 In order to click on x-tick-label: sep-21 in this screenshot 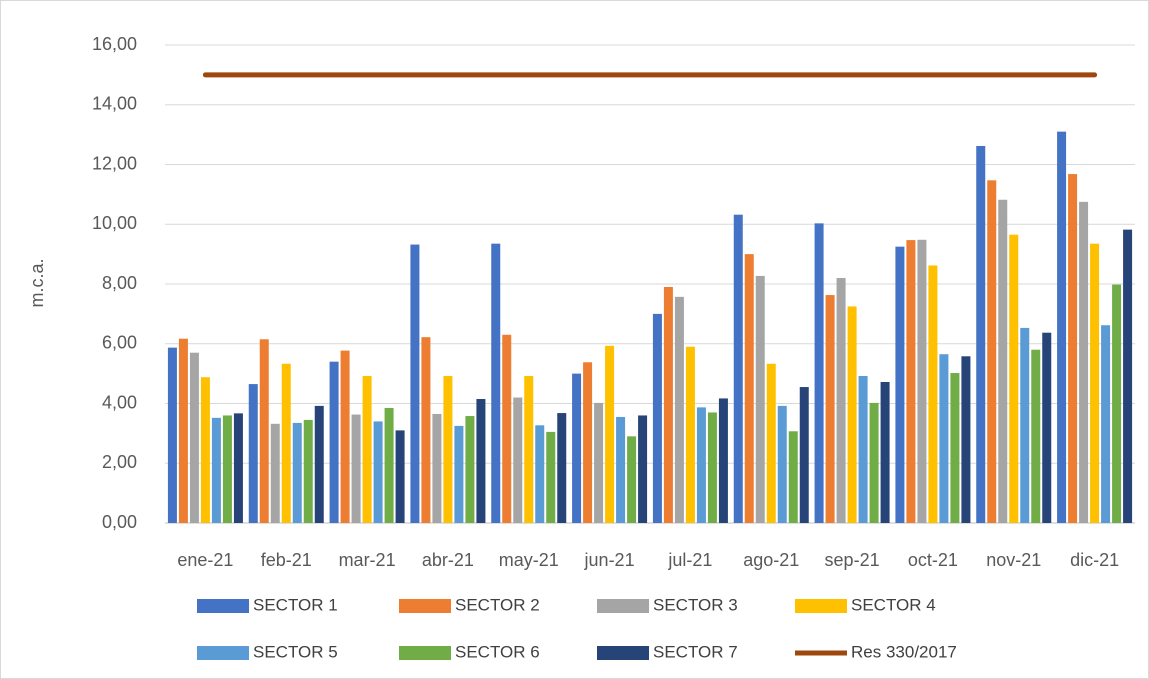, I will do `click(852, 560)`.